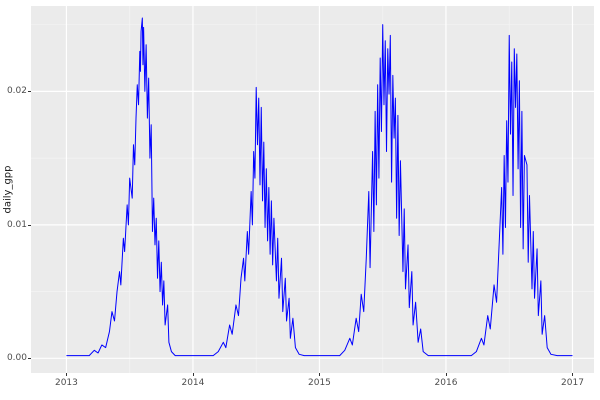  I want to click on y-axis-title: daily_gpp, so click(8, 189).